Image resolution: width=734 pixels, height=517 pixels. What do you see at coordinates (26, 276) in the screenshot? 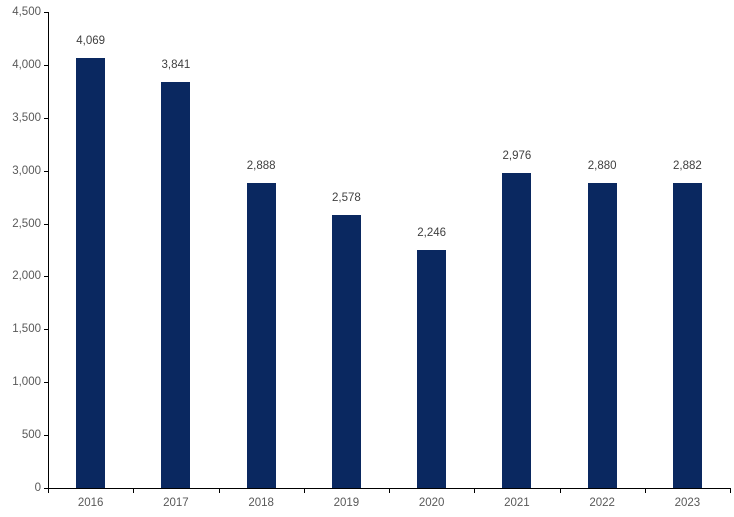
I see `y-tick-label-2000: 2,000` at bounding box center [26, 276].